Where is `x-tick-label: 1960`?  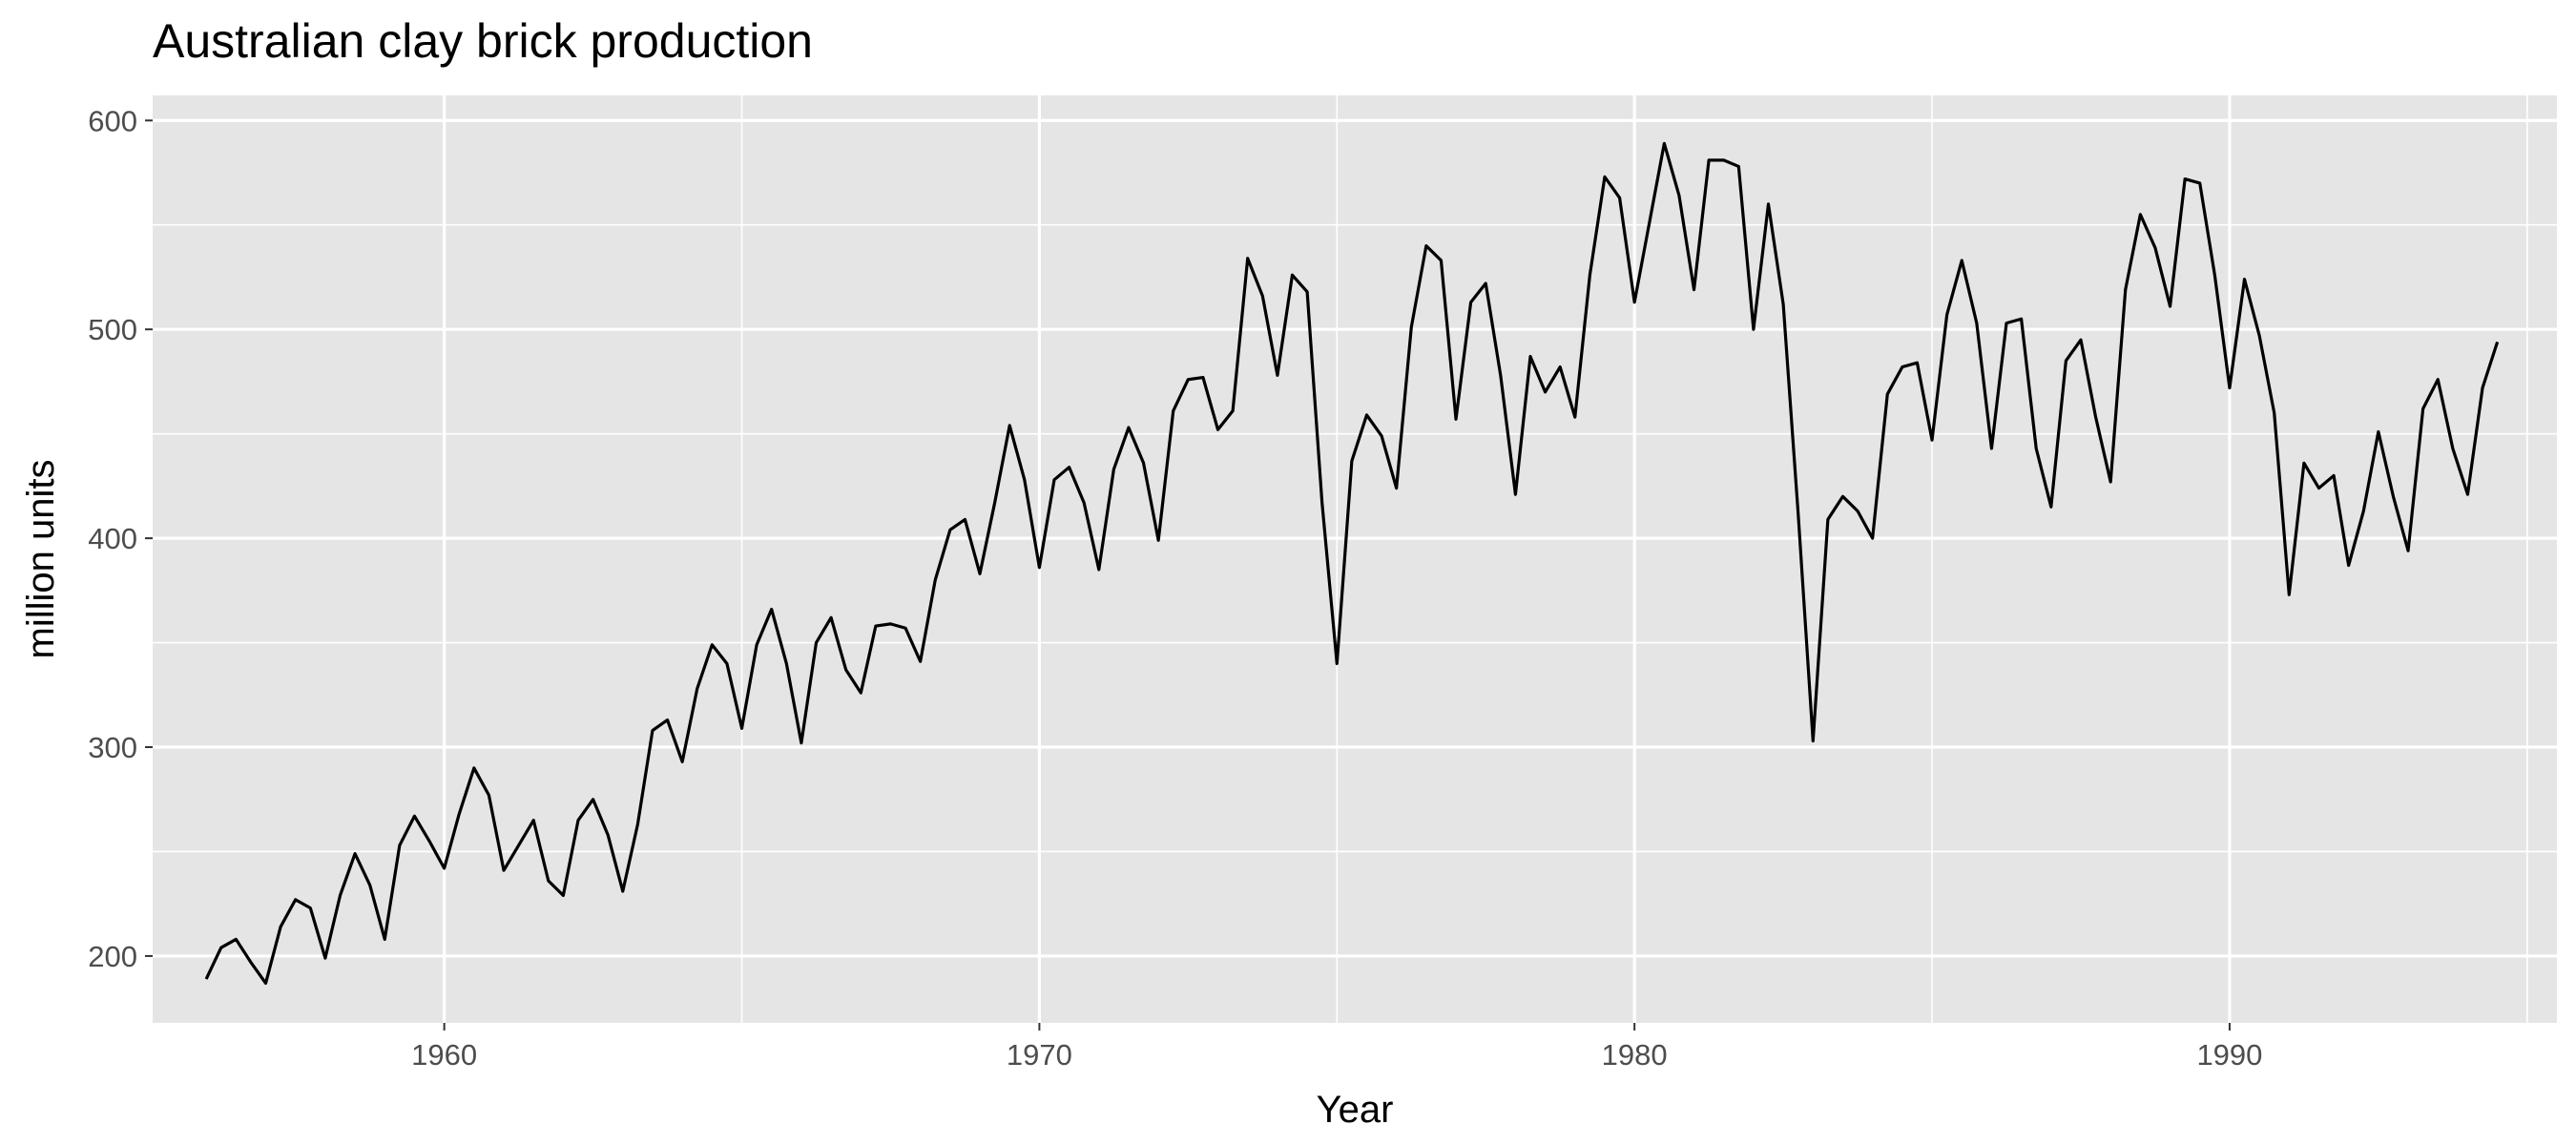 x-tick-label: 1960 is located at coordinates (444, 1055).